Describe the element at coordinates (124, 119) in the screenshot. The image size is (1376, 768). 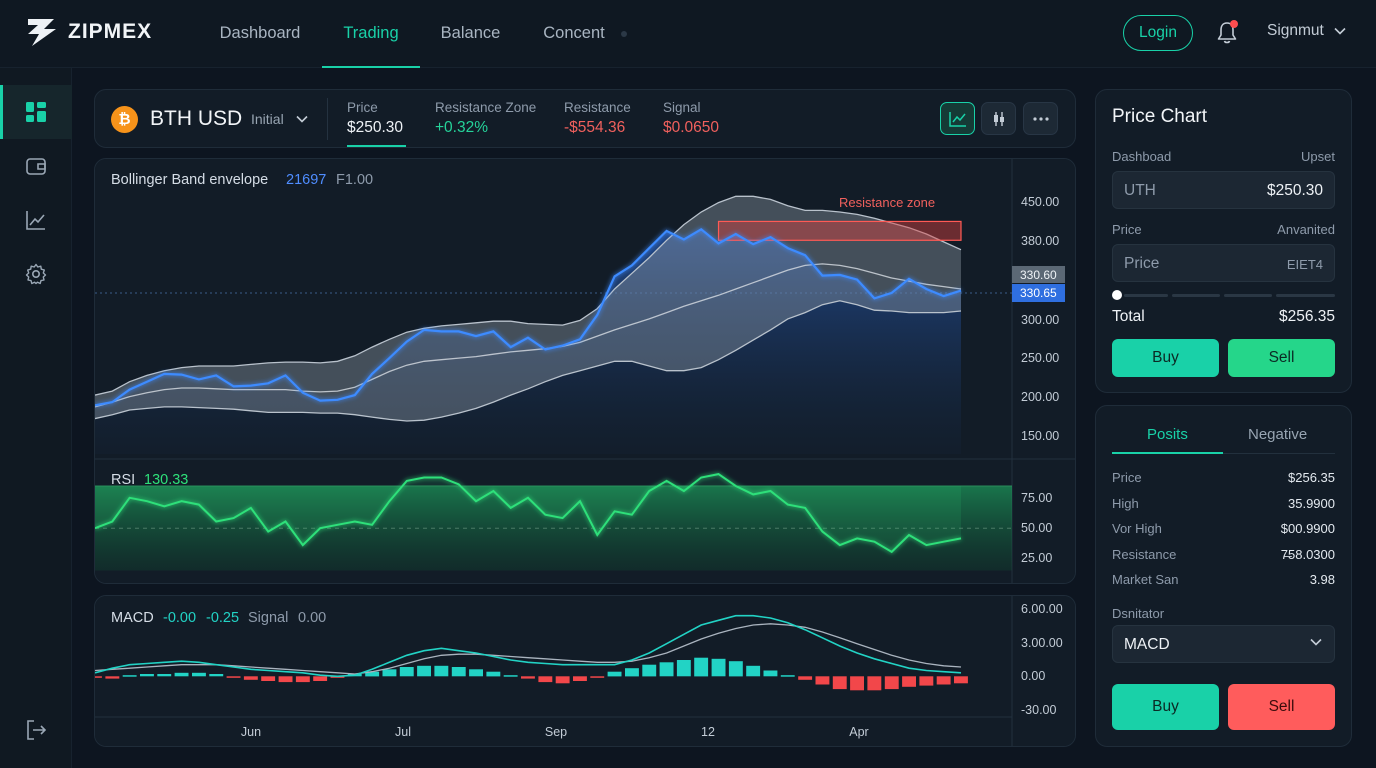
I see `bitcoin-icon: ₿` at that location.